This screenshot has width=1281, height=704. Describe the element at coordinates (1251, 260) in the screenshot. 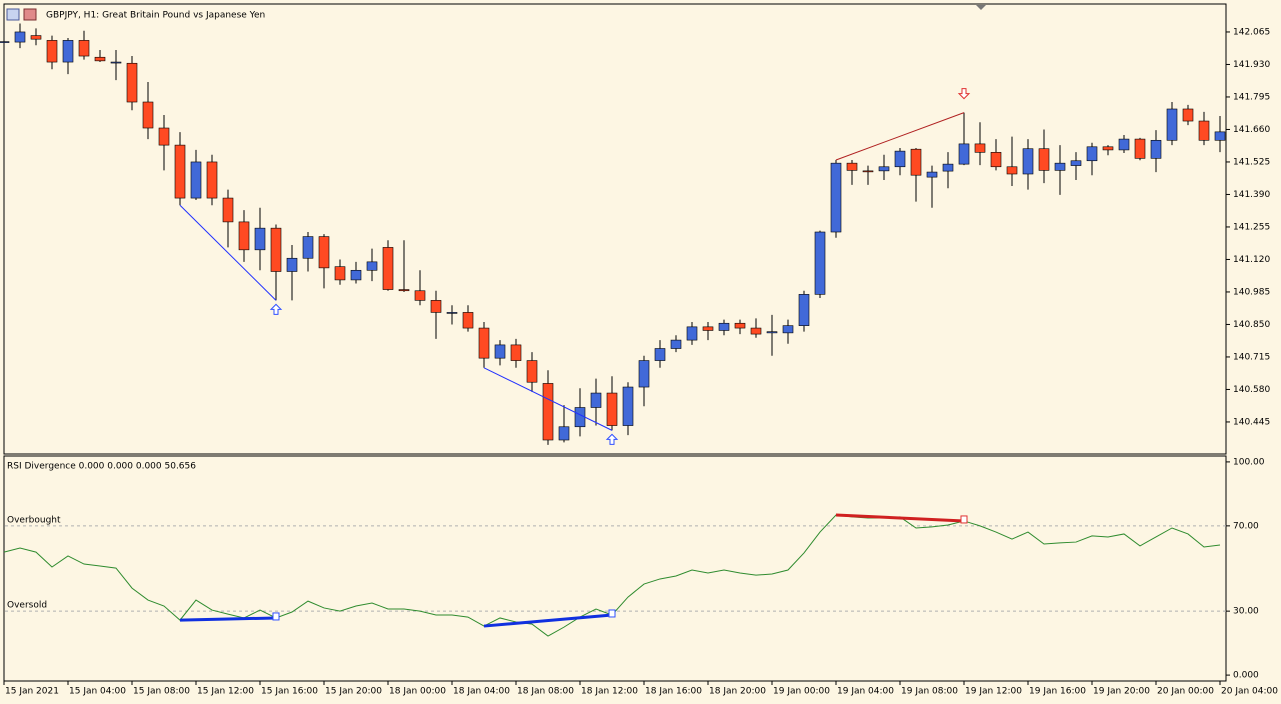

I see `y-tick-label: 141.120` at that location.